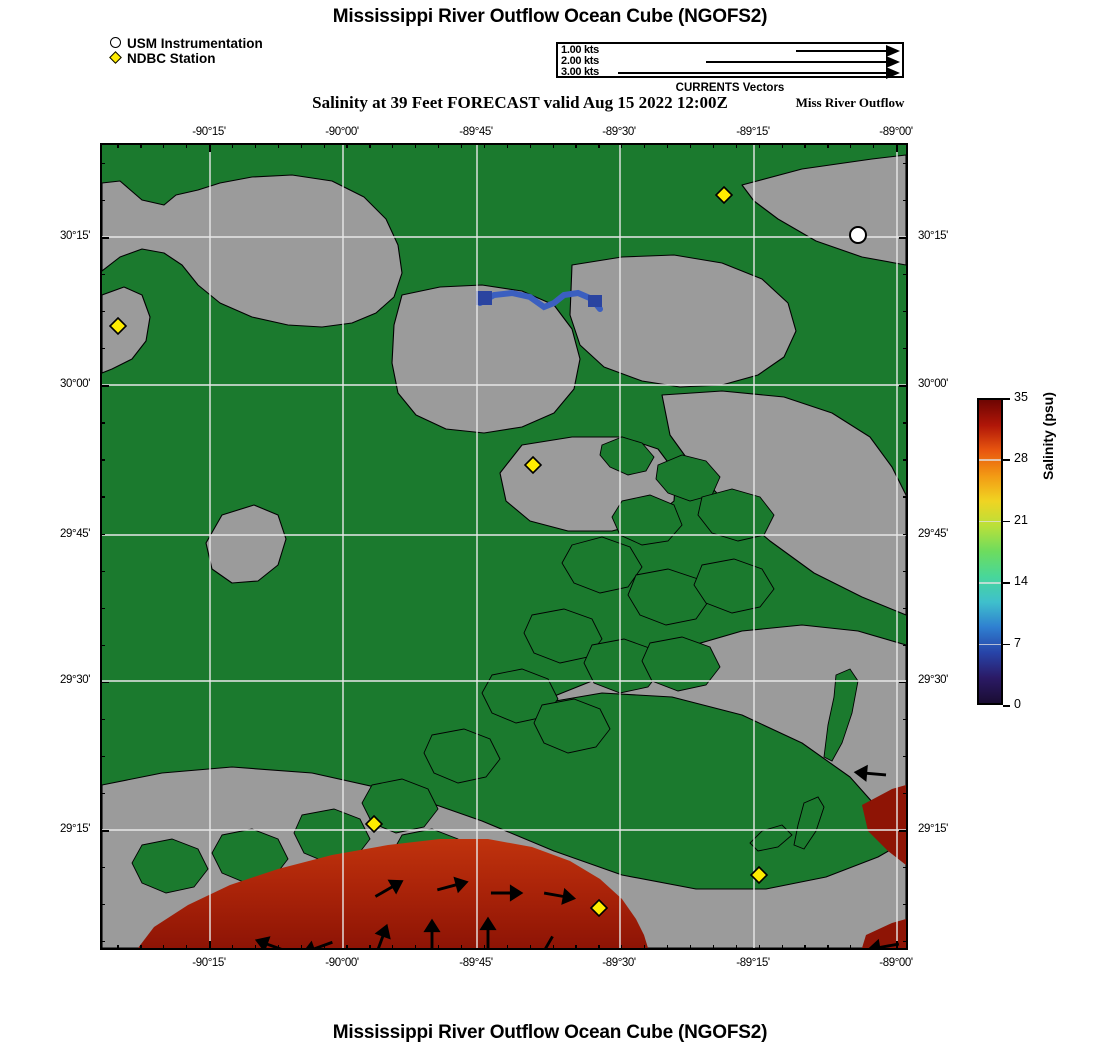 The height and width of the screenshot is (1050, 1100). What do you see at coordinates (75, 829) in the screenshot?
I see `y-axis-label-left: 29°15'` at bounding box center [75, 829].